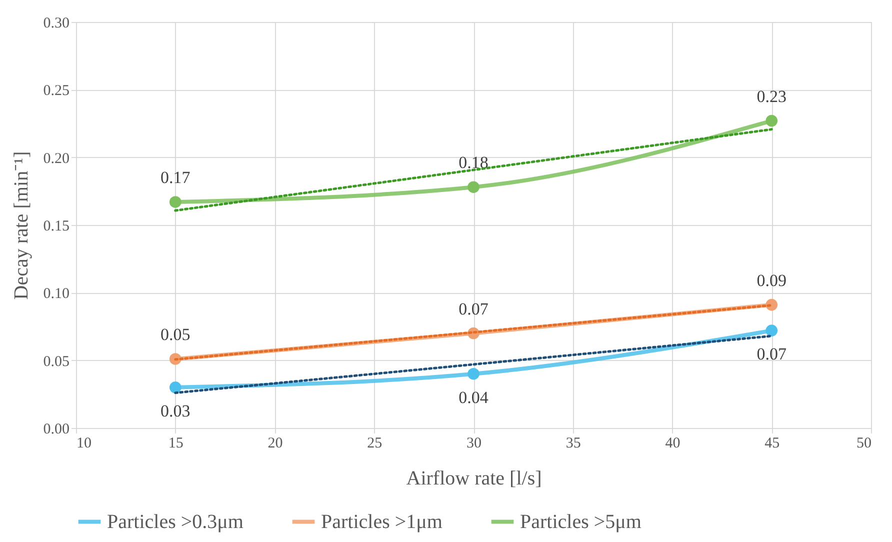 This screenshot has height=542, width=892. Describe the element at coordinates (56, 430) in the screenshot. I see `y-tick-label: 0.00` at that location.